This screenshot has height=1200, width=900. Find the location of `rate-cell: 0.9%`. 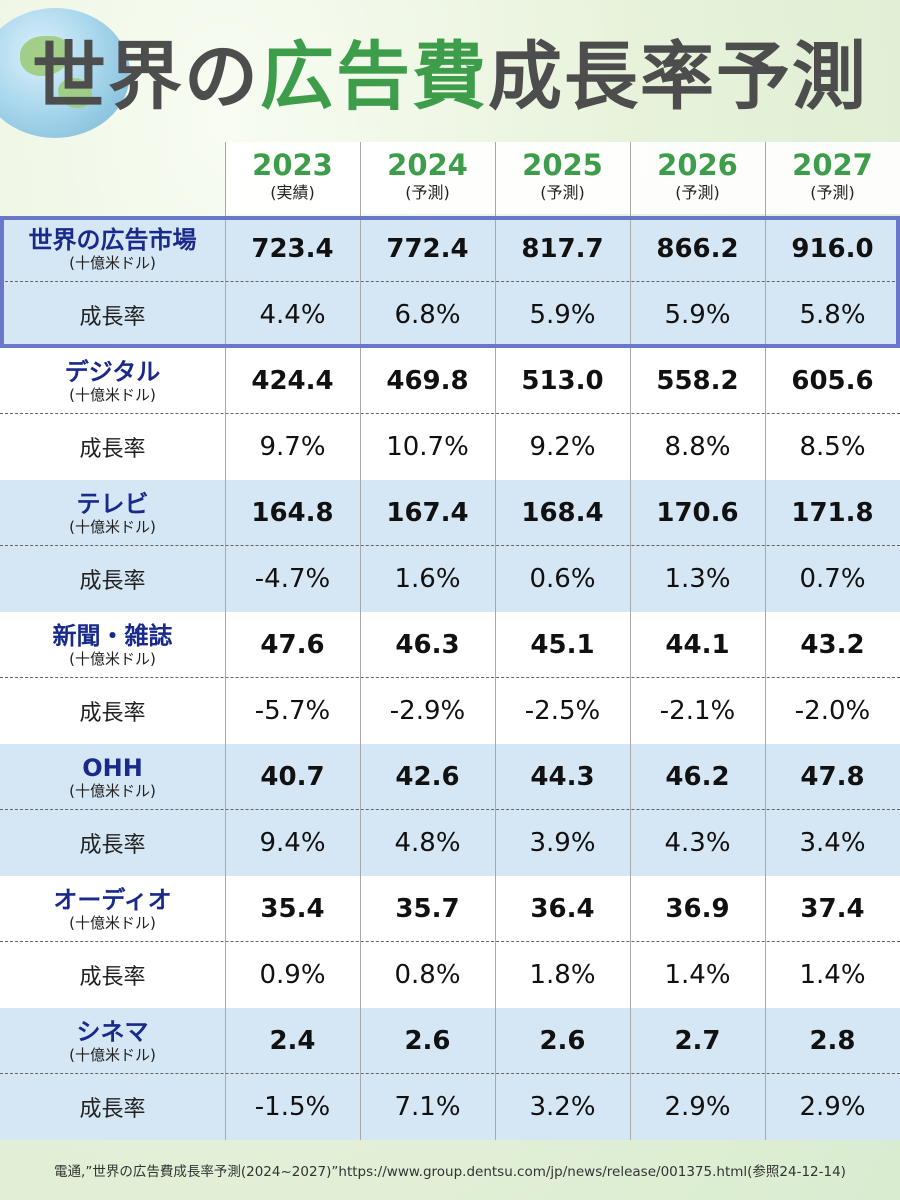

rate-cell: 0.9% is located at coordinates (292, 975).